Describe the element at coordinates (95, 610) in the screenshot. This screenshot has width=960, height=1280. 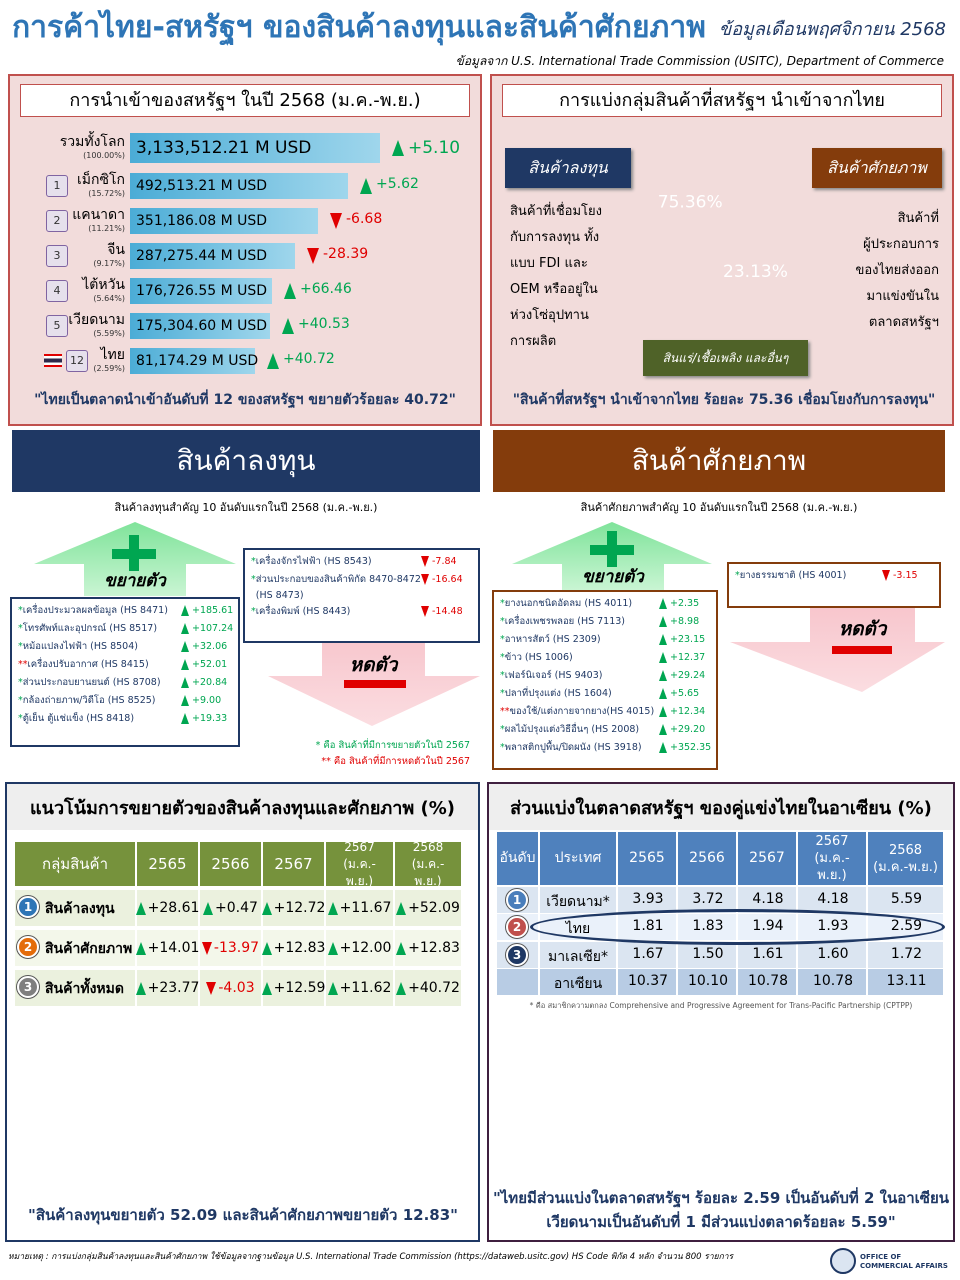
I see `product-name: เครื่องประมวลผลข้อมูล (HS 8471)` at that location.